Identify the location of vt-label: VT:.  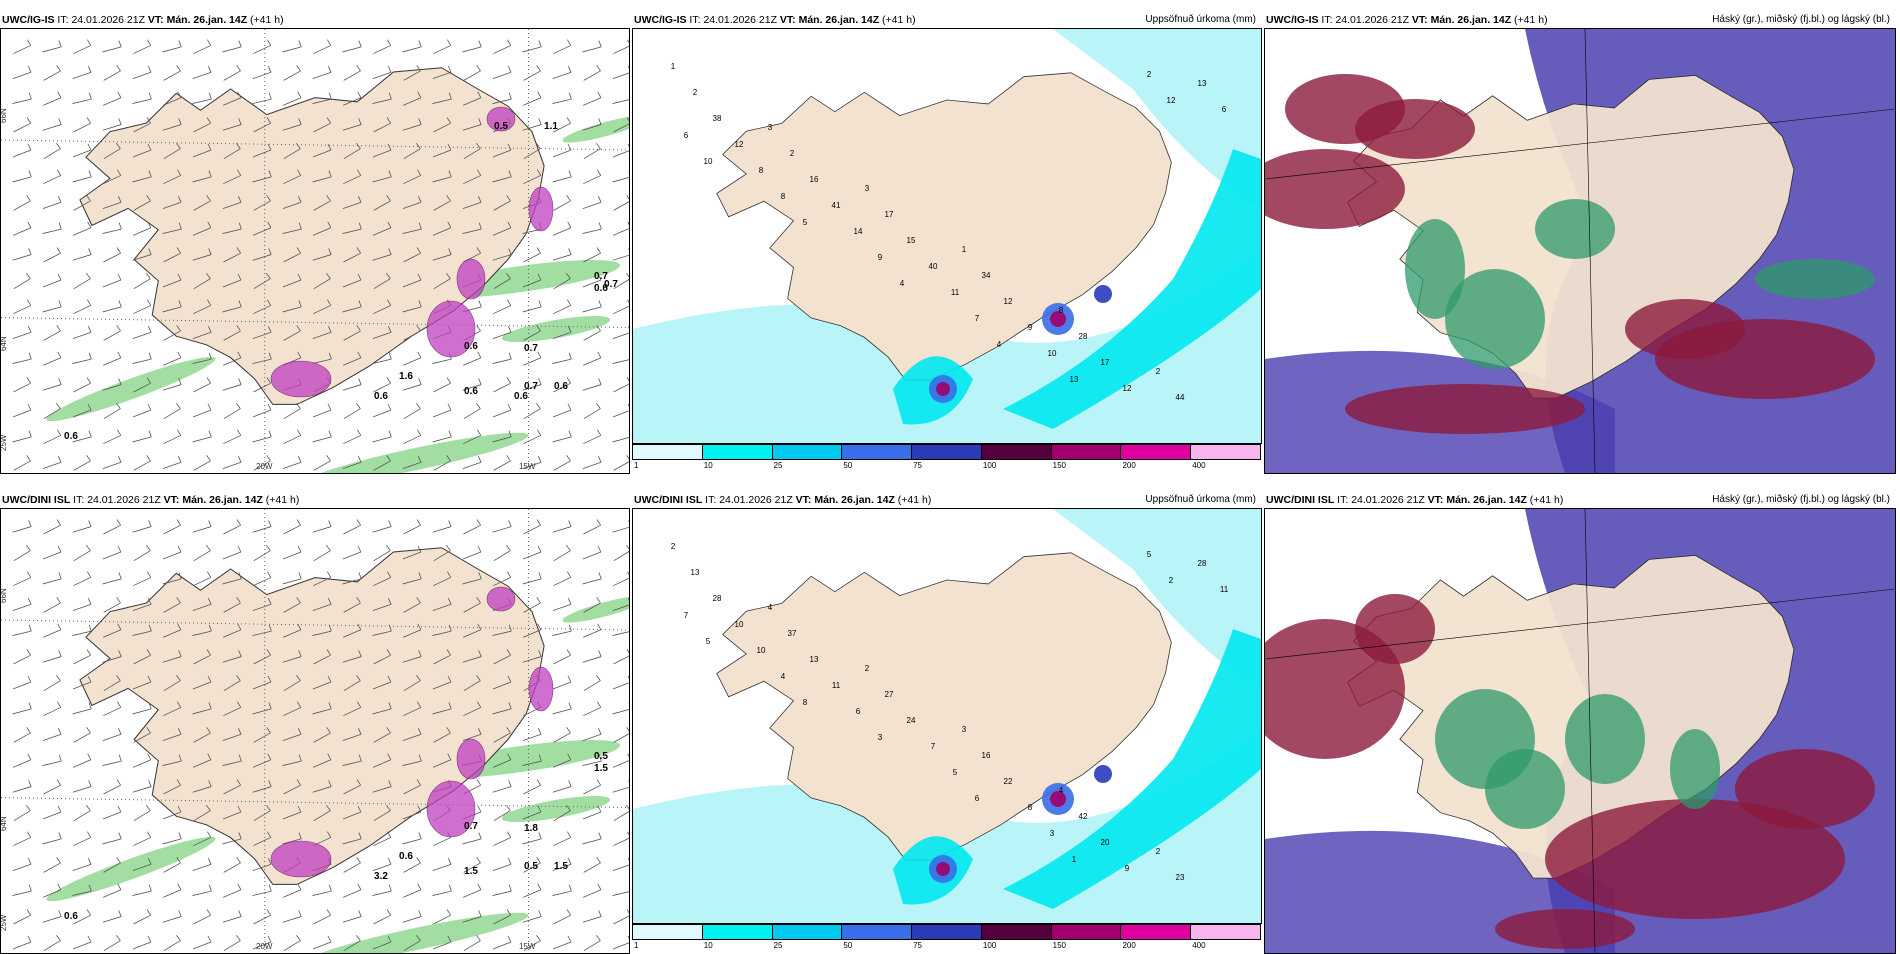
(787, 20).